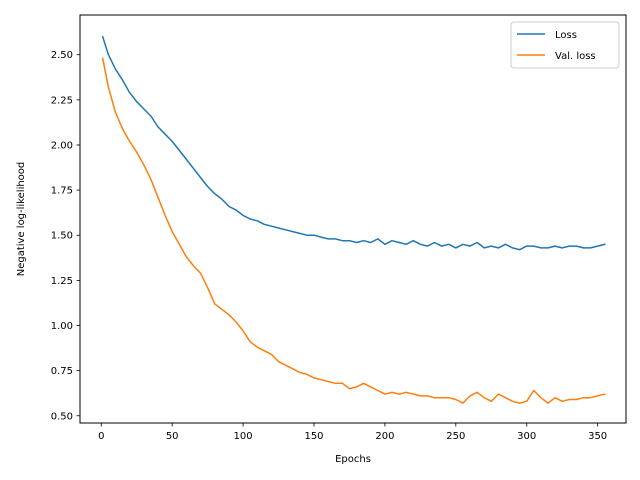 The image size is (640, 480). Describe the element at coordinates (566, 35) in the screenshot. I see `legend-label-1: Loss` at that location.